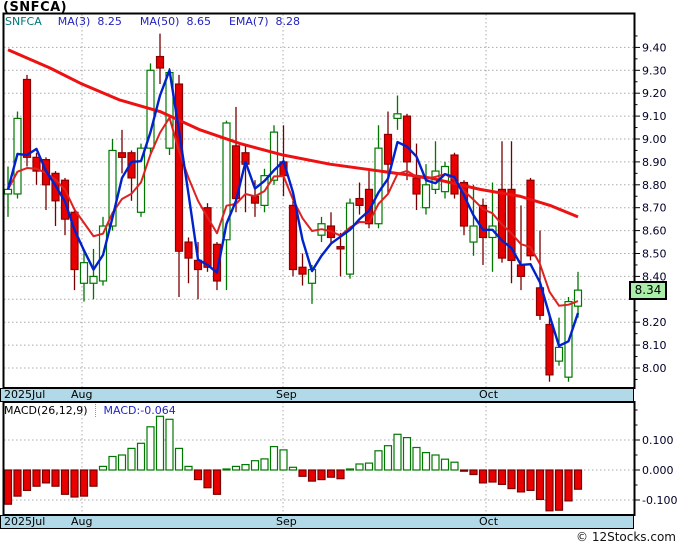 The height and width of the screenshot is (546, 680). Describe the element at coordinates (654, 116) in the screenshot. I see `price-tick-label: 9.10` at that location.